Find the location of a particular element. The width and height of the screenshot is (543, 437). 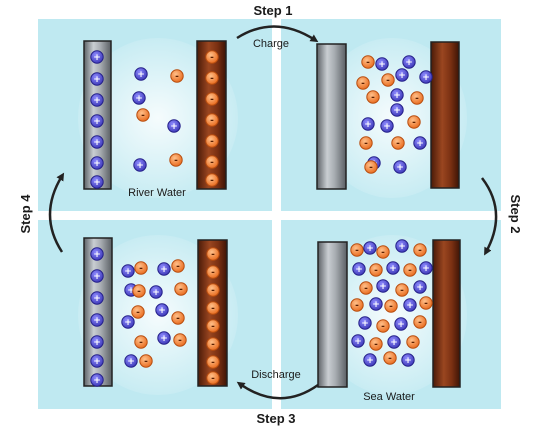

panel-4-adsorbed-cation-0: + is located at coordinates (97, 254).